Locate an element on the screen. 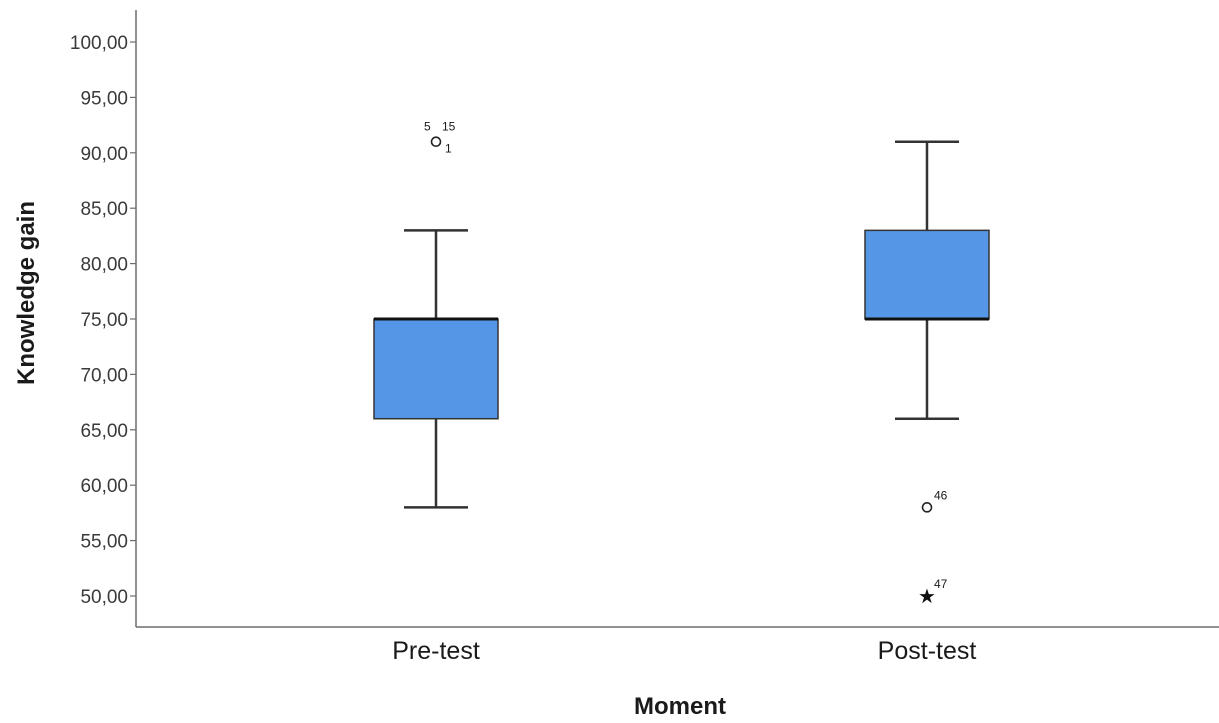  box-group: 5 15 1 is located at coordinates (436, 314).